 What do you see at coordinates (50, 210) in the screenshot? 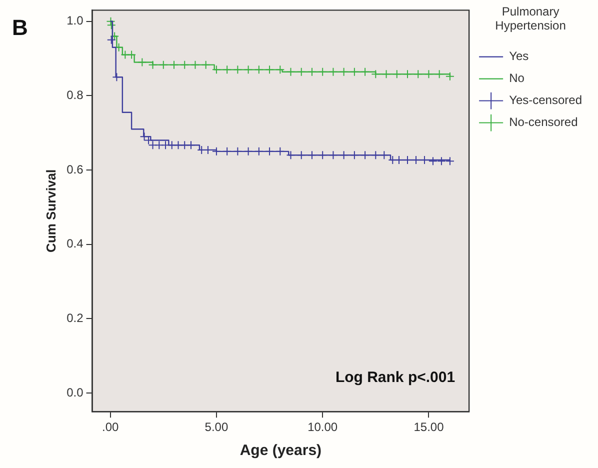
I see `y-axis-title: Cum Survival` at bounding box center [50, 210].